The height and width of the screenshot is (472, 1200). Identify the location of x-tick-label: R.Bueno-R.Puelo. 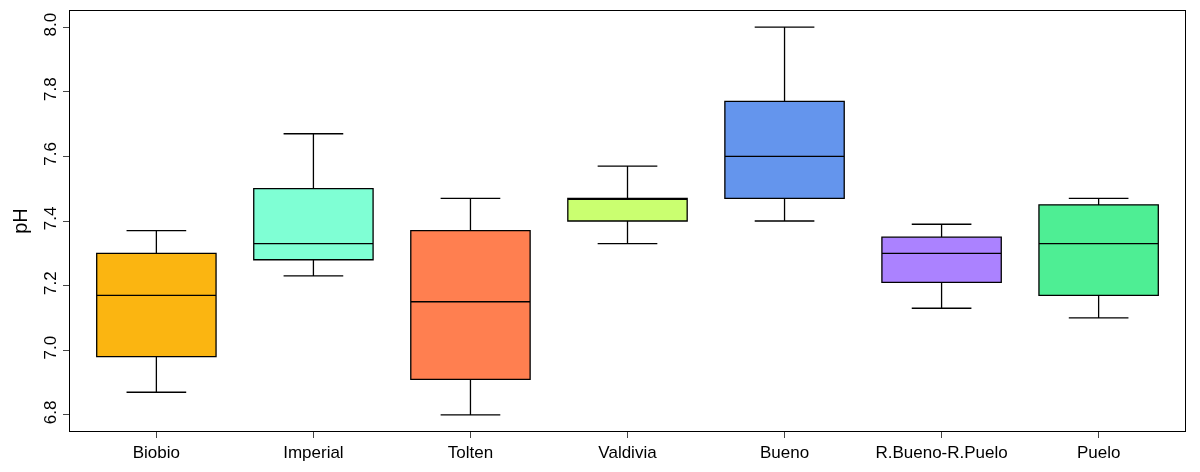
(941, 453).